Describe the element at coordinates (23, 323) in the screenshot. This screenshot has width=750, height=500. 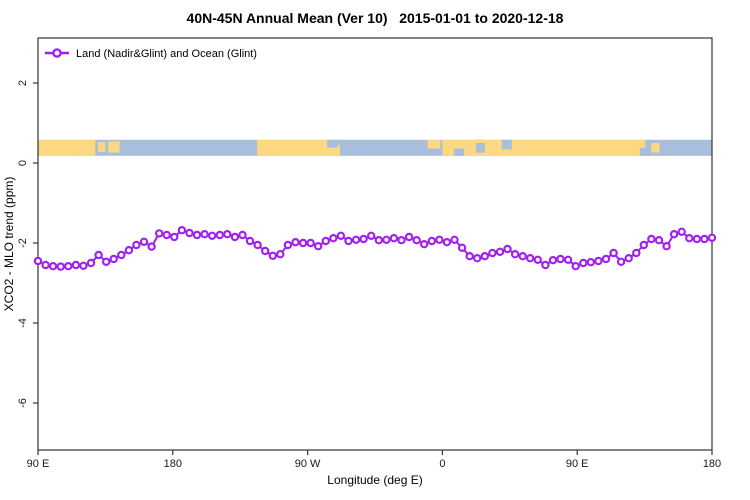
I see `y-tick-label: -4` at that location.